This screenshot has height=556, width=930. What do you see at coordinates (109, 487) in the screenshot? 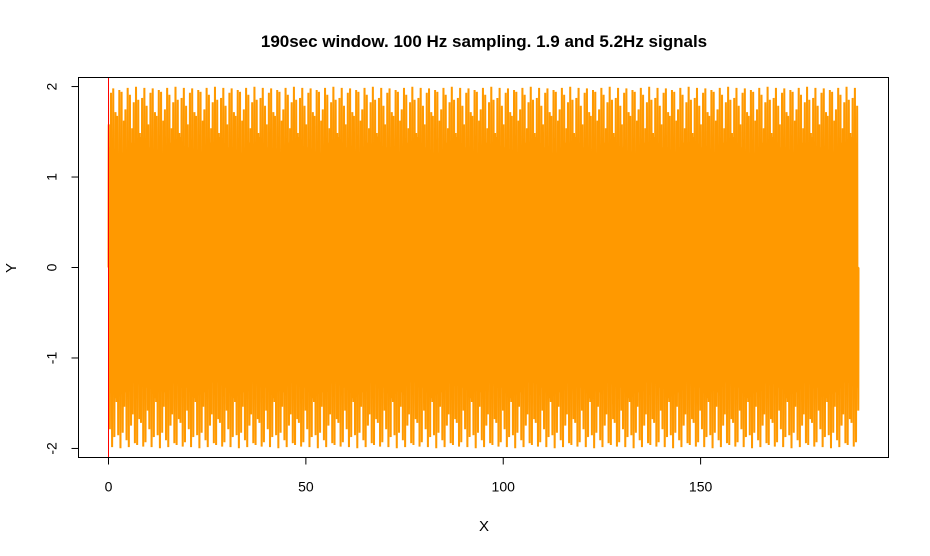
I see `x-tick-label: 0` at bounding box center [109, 487].